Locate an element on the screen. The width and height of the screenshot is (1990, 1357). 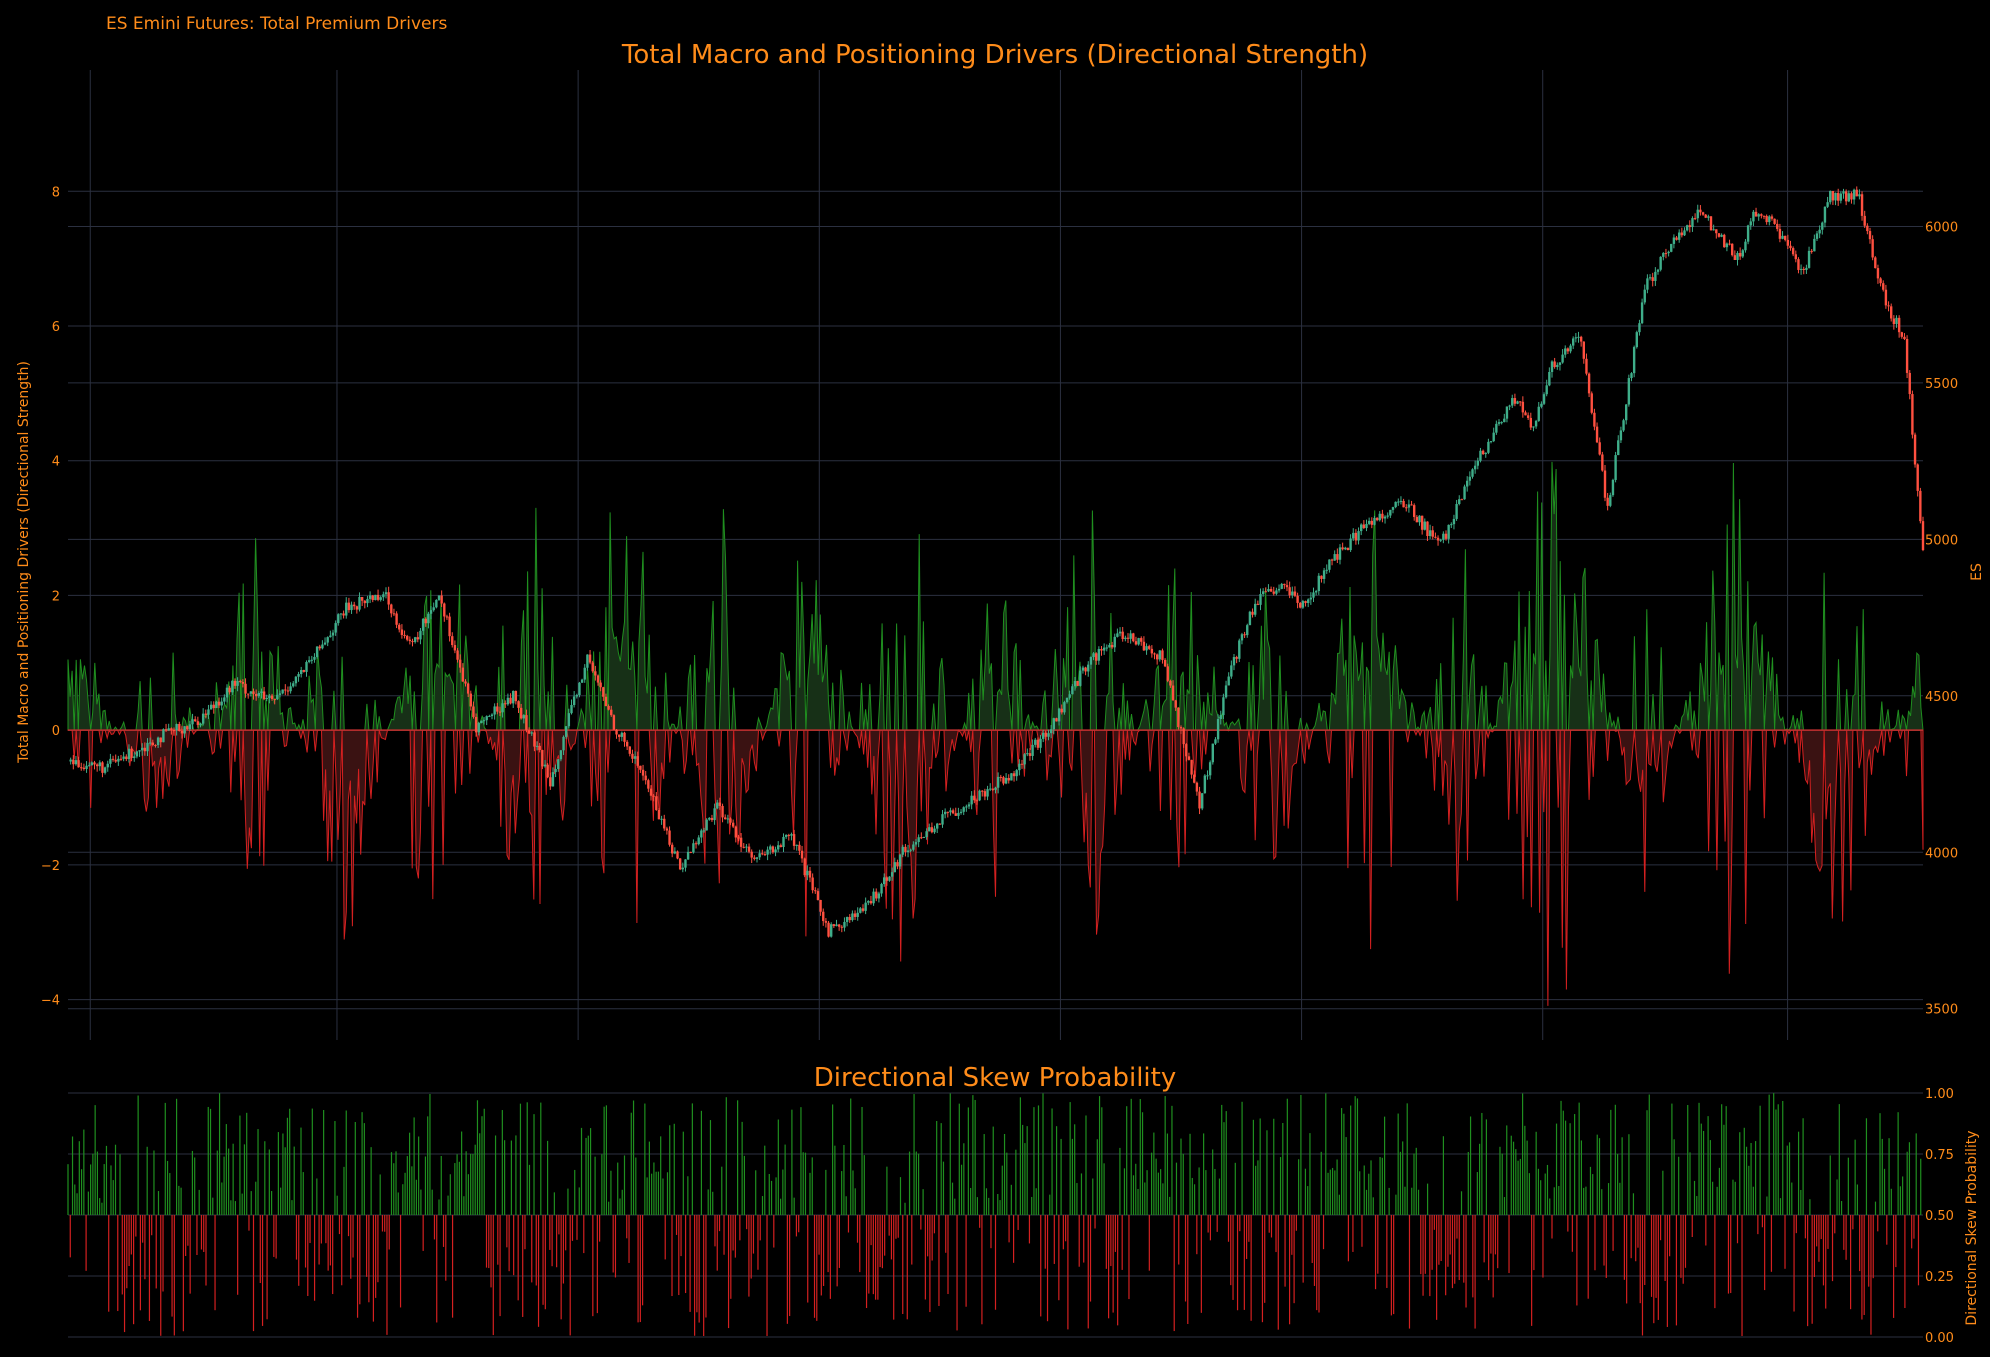
right-tick-label: 5000 is located at coordinates (1941, 540).